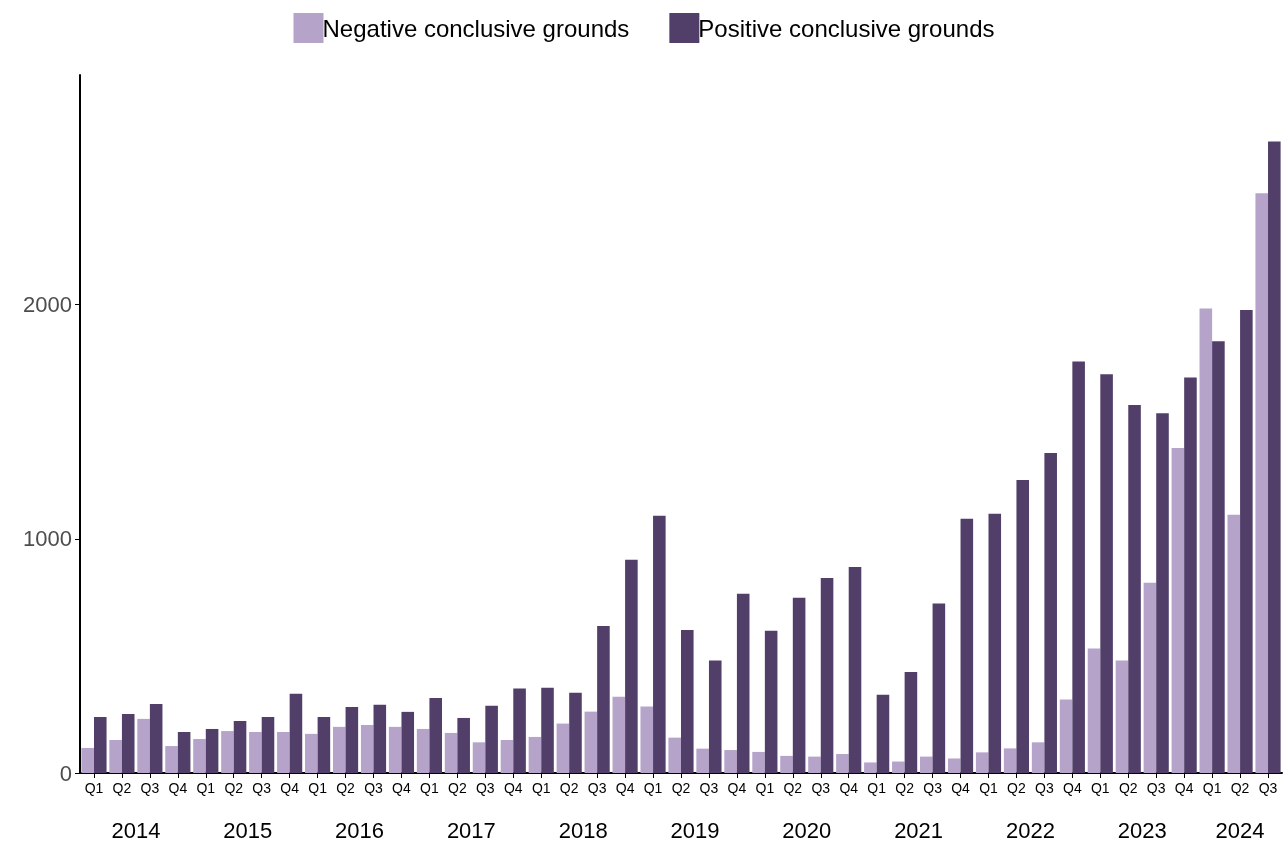  I want to click on y-tick-label: 2000, so click(47, 305).